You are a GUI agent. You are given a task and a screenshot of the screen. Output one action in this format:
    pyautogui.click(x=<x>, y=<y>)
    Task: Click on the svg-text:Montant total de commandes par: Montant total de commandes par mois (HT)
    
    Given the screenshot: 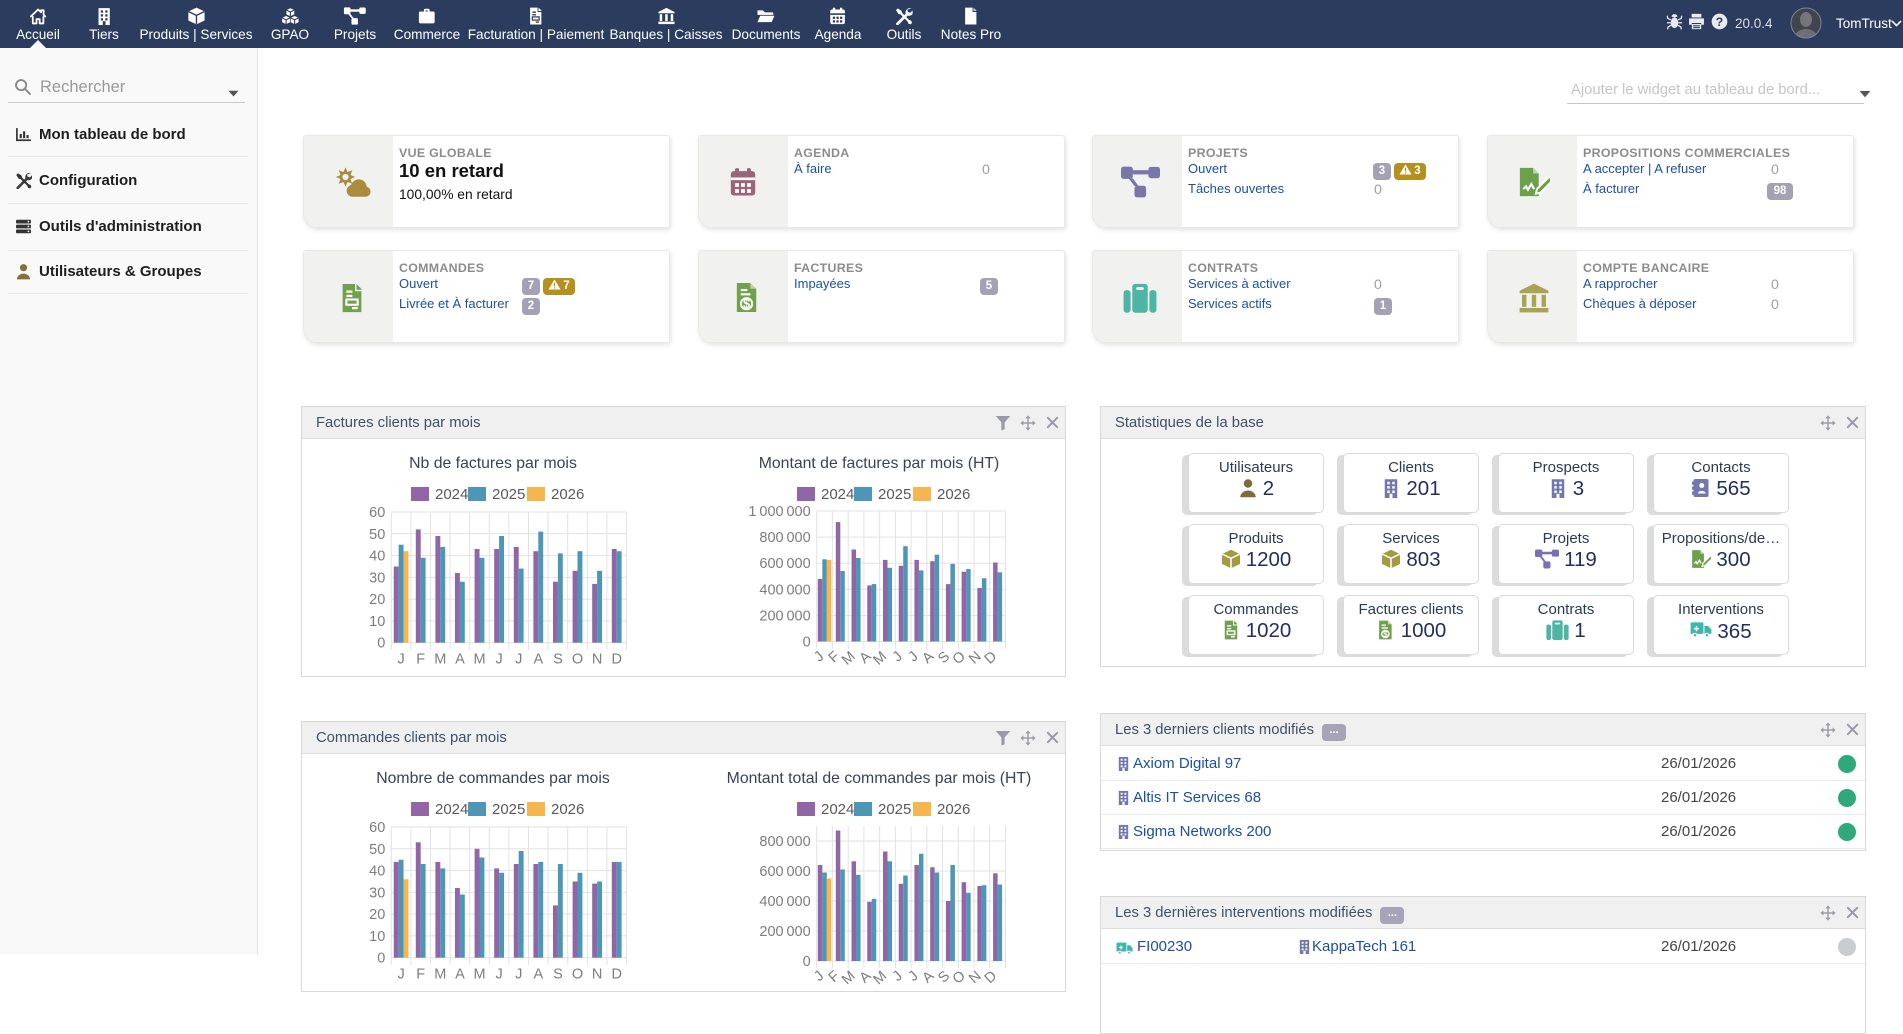 What is the action you would take?
    pyautogui.click(x=879, y=778)
    